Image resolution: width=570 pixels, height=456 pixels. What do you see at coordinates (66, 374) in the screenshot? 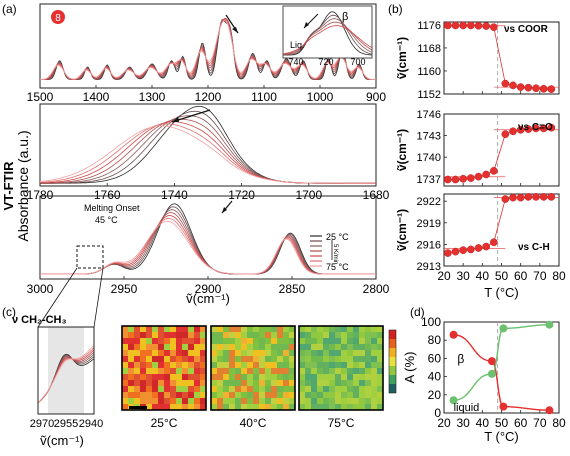
I see `spectrum-line` at bounding box center [66, 374].